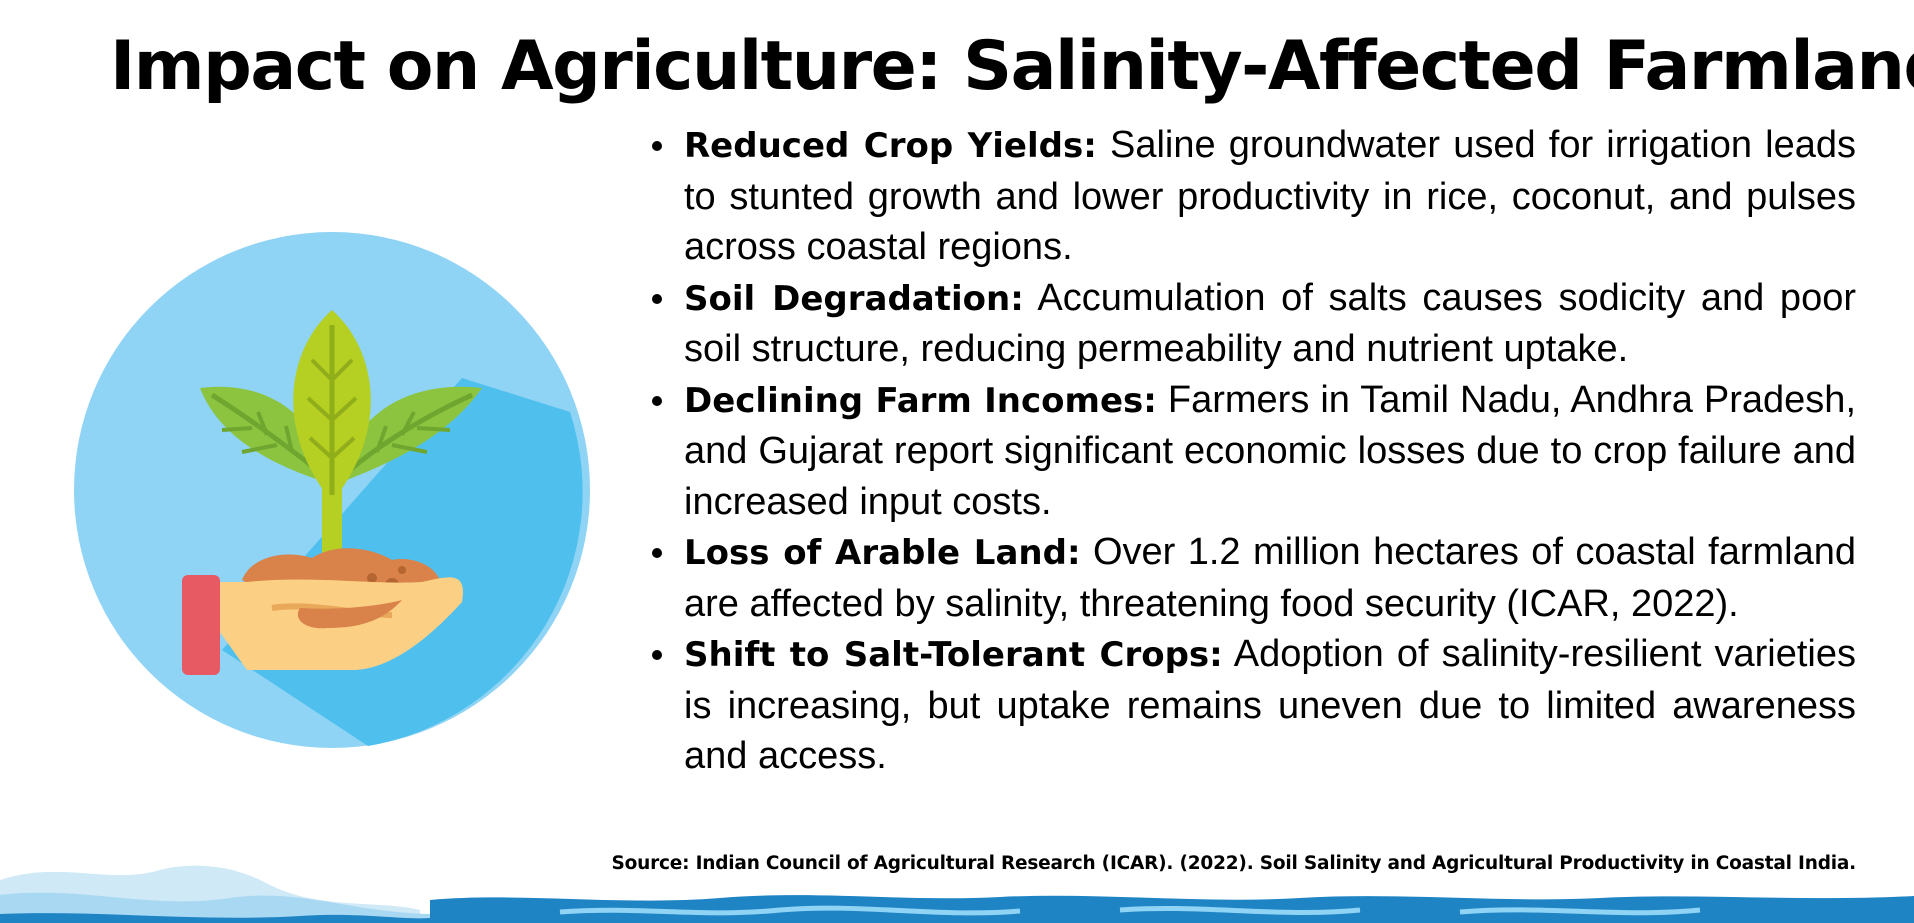  Describe the element at coordinates (854, 298) in the screenshot. I see `bullet-heading: Soil Degradation:` at that location.